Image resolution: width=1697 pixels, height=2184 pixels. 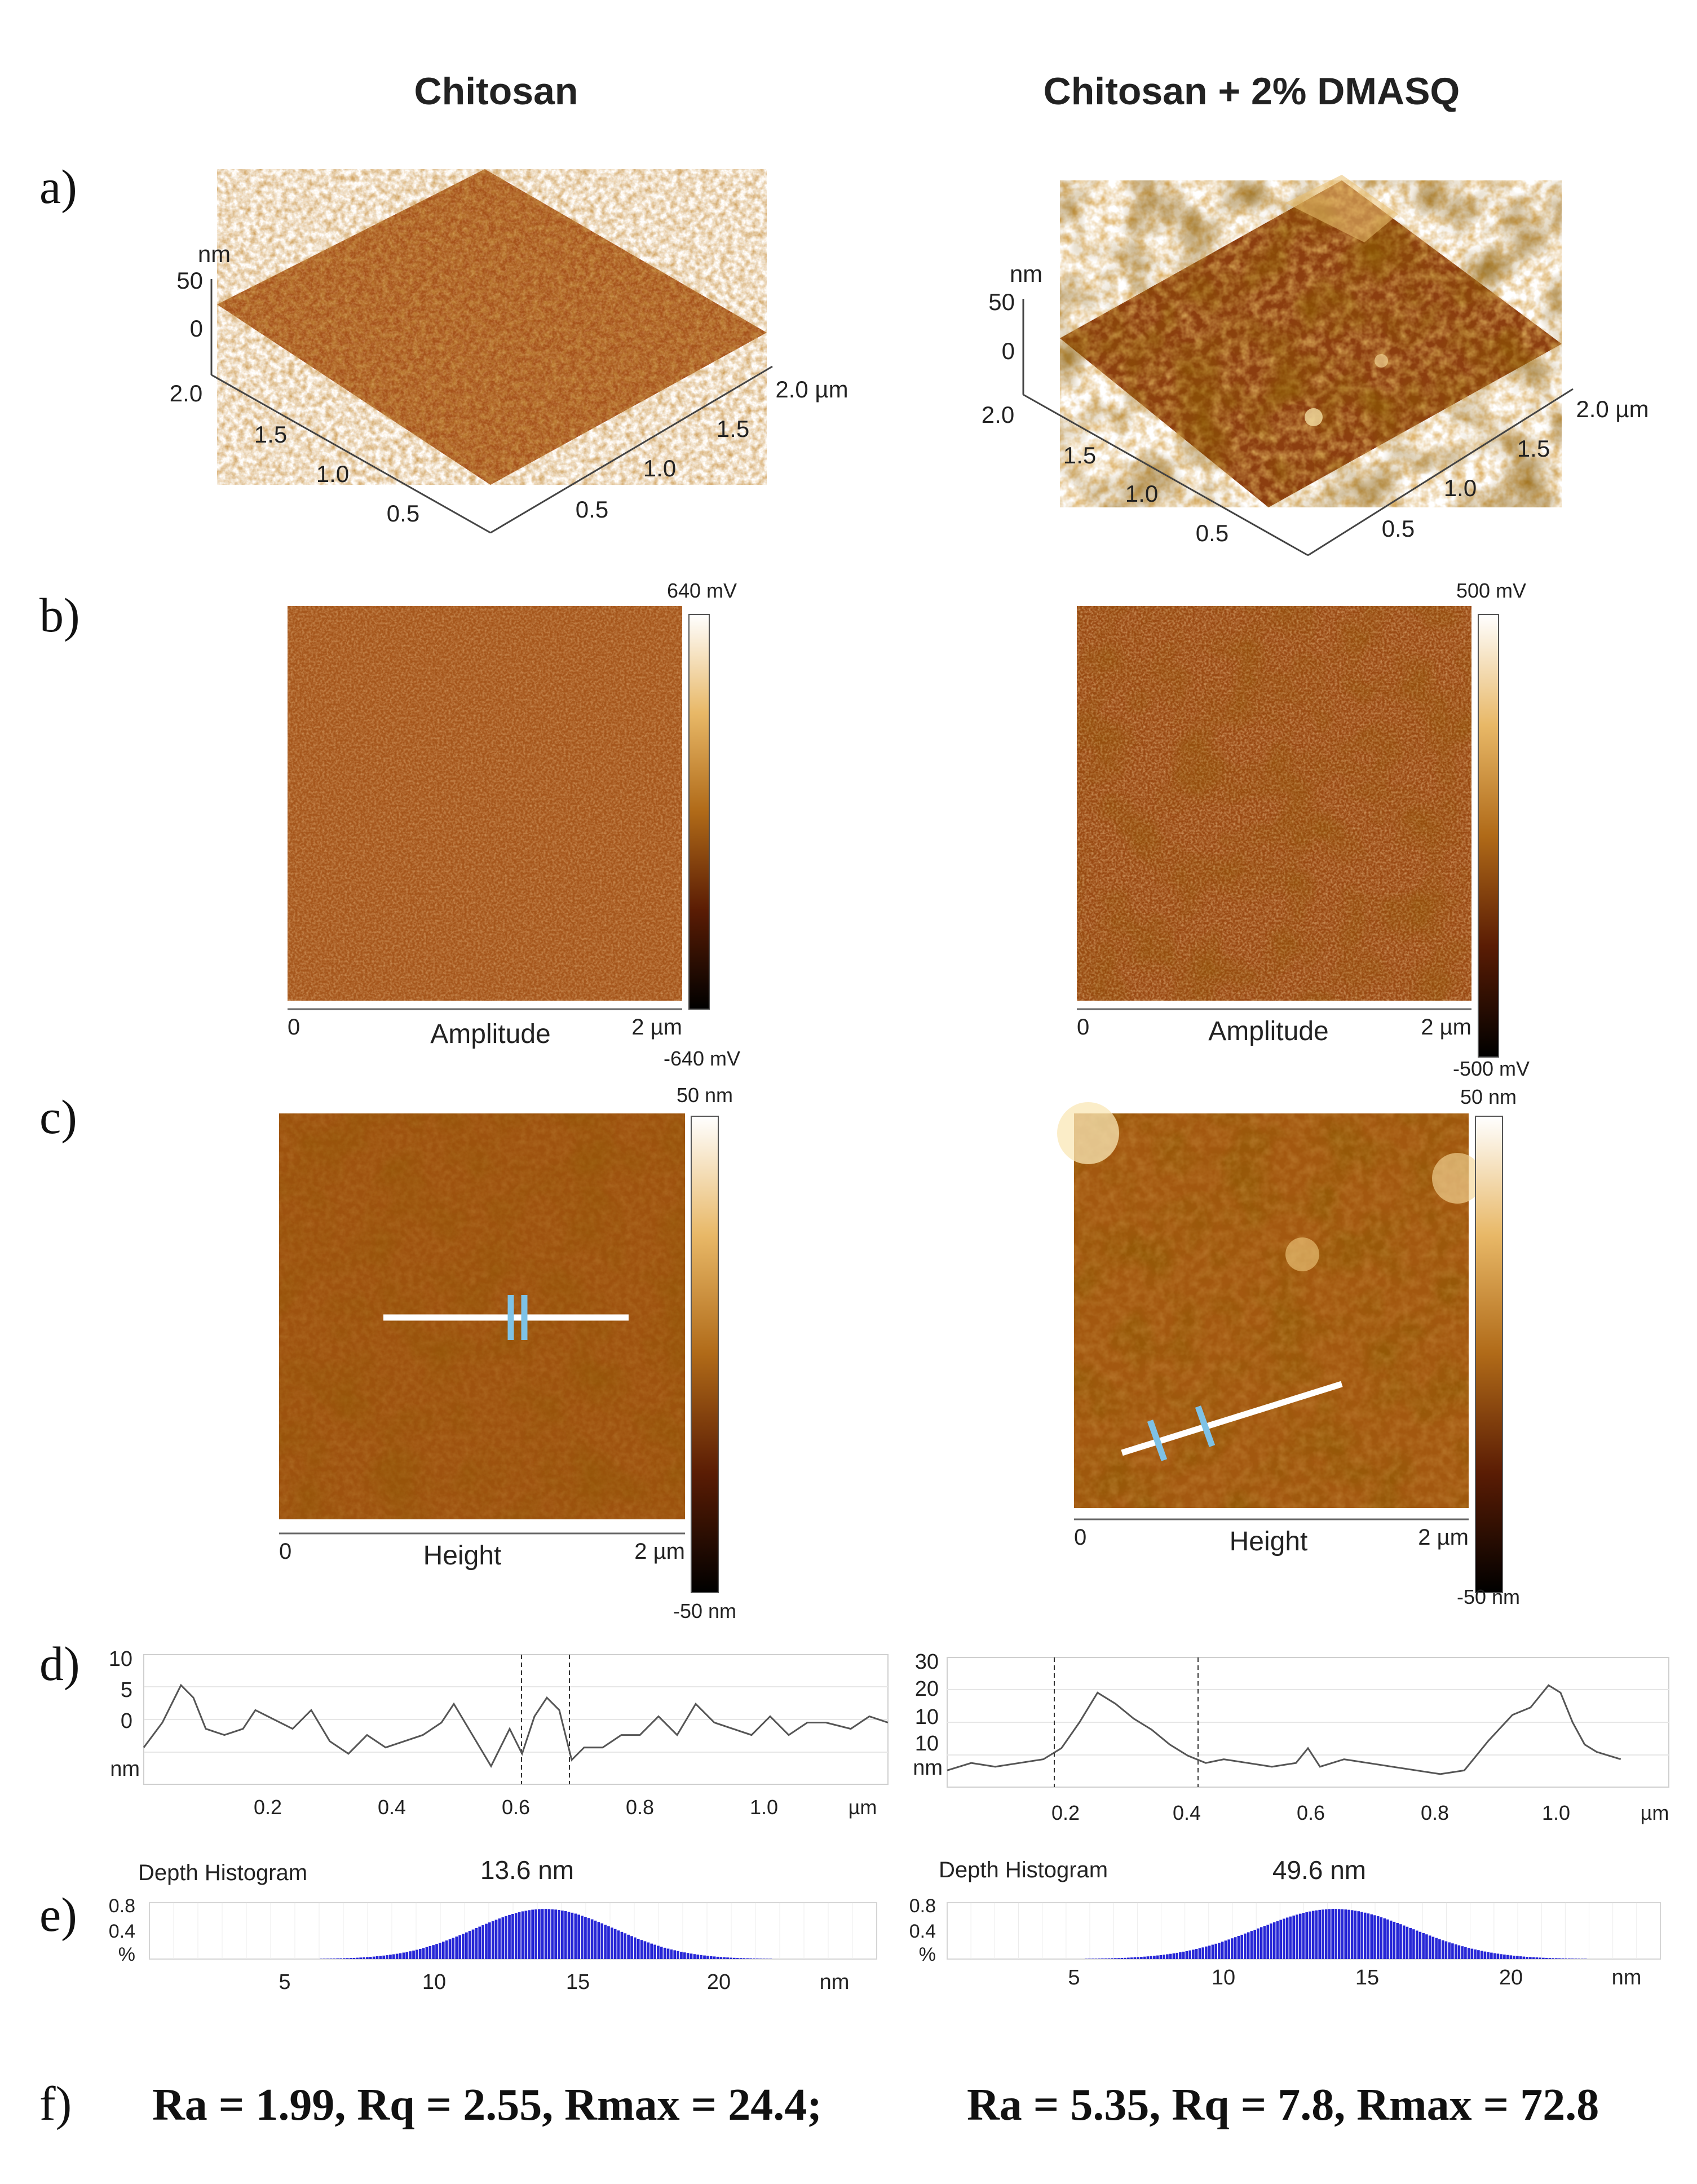 I want to click on amp-scale-max-right: 500 mV, so click(x=1491, y=590).